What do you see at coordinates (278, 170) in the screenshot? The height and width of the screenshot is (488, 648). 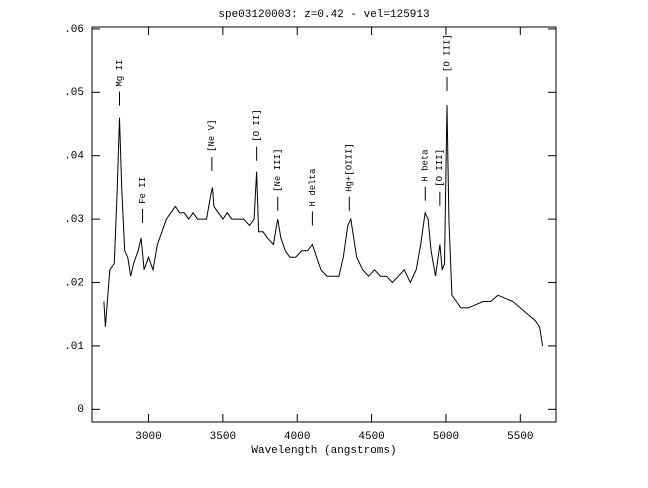 I see `annotation: [Ne III]` at bounding box center [278, 170].